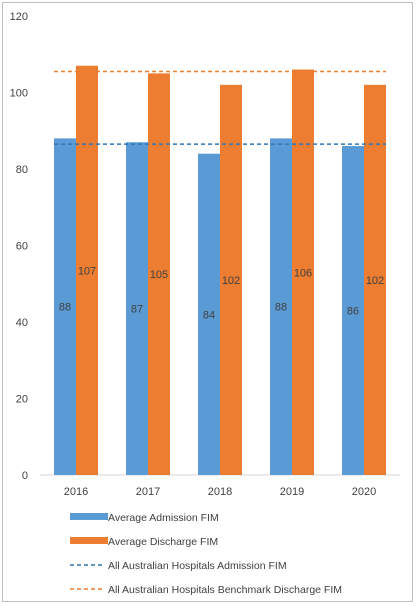 This screenshot has height=606, width=417. I want to click on x-tick-label: 2017, so click(148, 492).